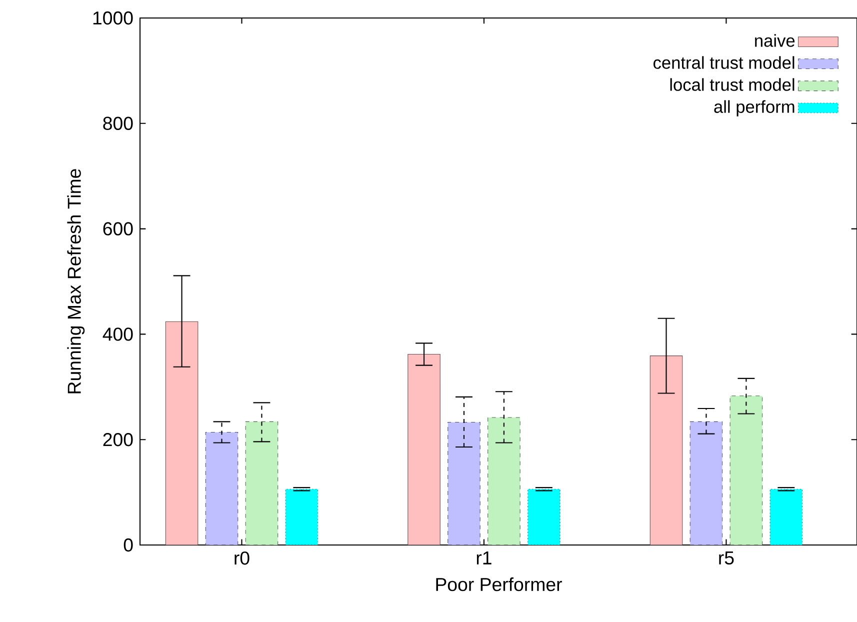 This screenshot has height=622, width=857. I want to click on legend-label: naive, so click(775, 40).